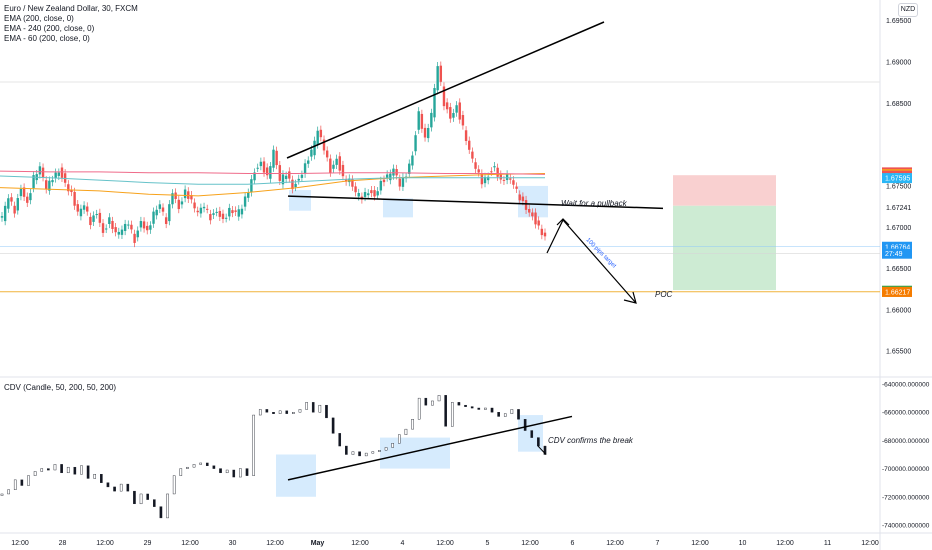 The height and width of the screenshot is (550, 932). I want to click on pullback-label: Wait for a pullback, so click(594, 203).